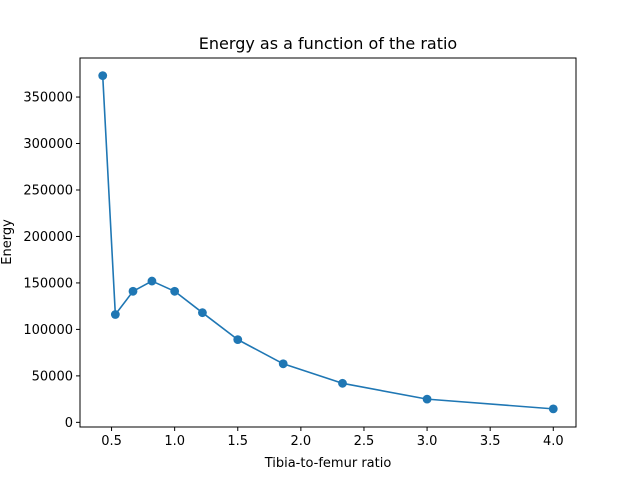 The width and height of the screenshot is (640, 480). Describe the element at coordinates (111, 441) in the screenshot. I see `x-tick-label: 0.5` at that location.